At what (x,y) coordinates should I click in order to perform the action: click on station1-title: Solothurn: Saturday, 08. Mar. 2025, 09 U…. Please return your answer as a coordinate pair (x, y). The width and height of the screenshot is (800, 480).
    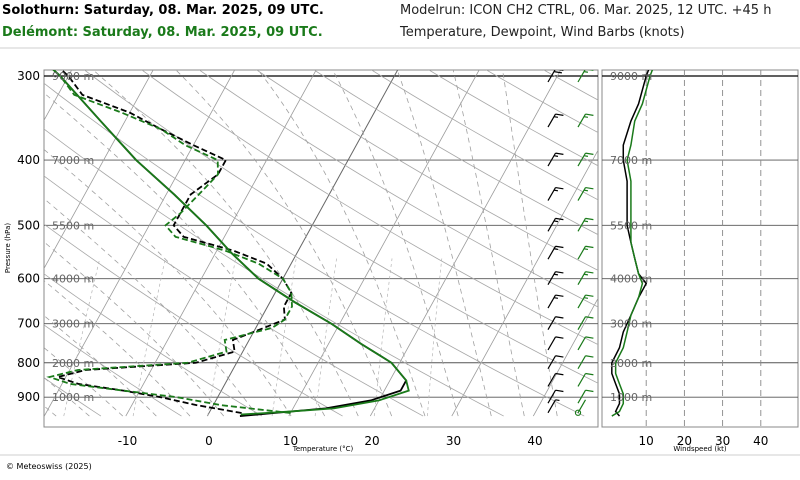
    Looking at the image, I should click on (163, 10).